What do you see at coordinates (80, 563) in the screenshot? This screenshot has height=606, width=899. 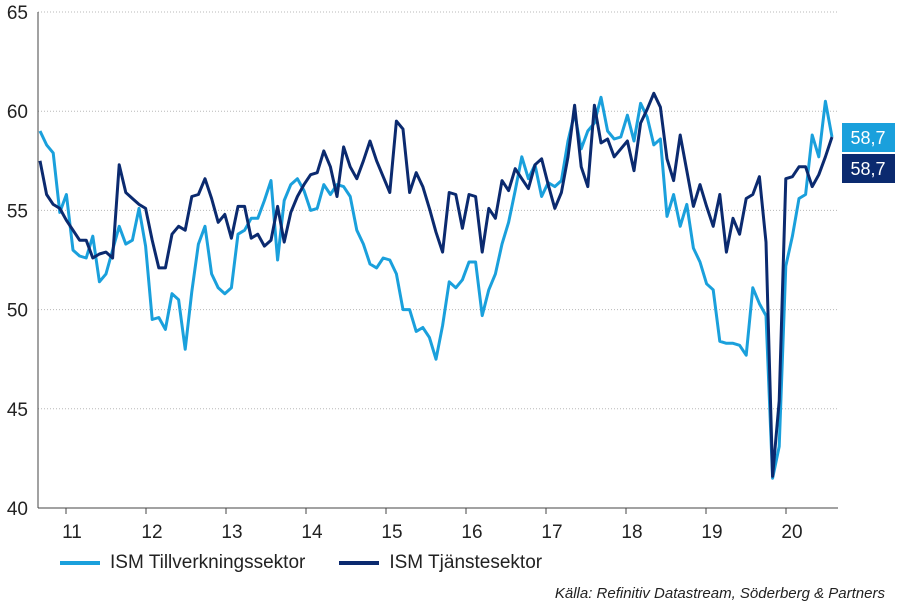 I see `legend-swatch-manufacturing` at bounding box center [80, 563].